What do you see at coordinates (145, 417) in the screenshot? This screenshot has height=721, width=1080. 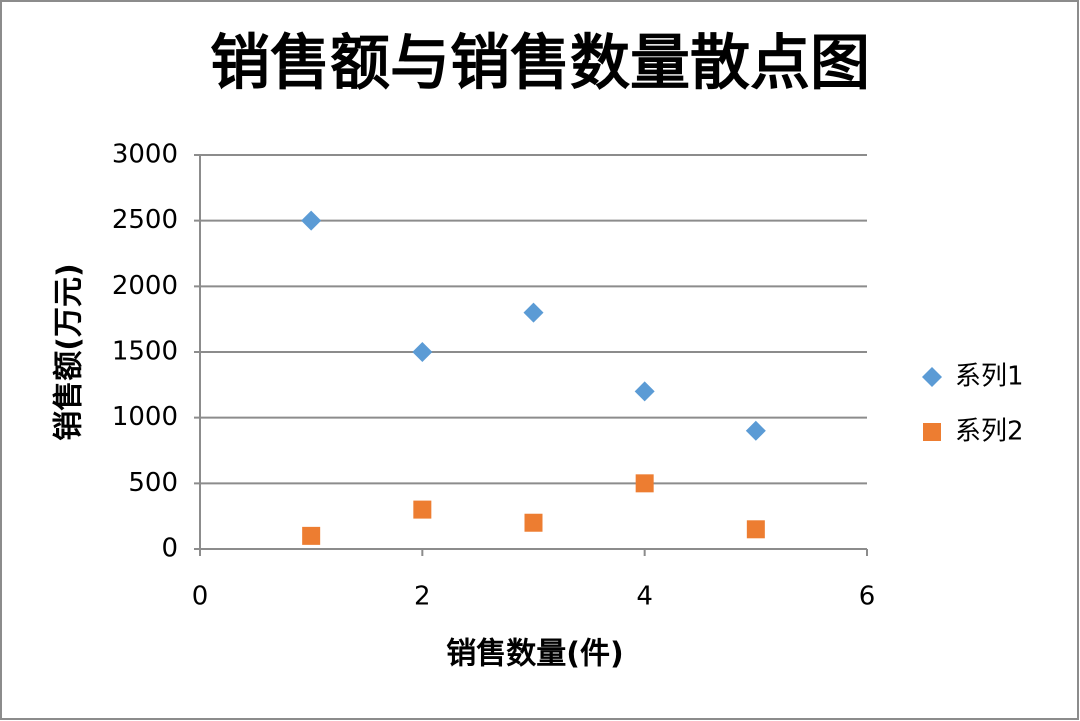 I see `y-tick-label: 1000` at bounding box center [145, 417].